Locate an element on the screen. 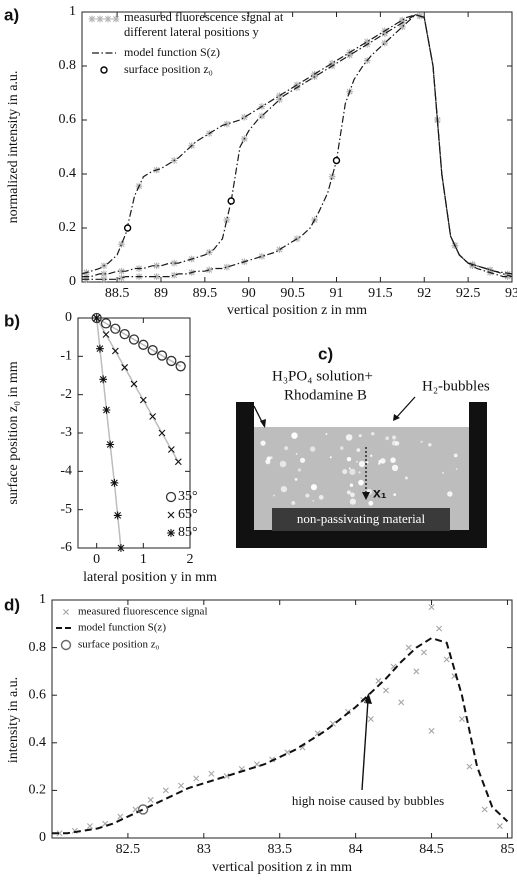  x-tick-label: 89.5 is located at coordinates (205, 293).